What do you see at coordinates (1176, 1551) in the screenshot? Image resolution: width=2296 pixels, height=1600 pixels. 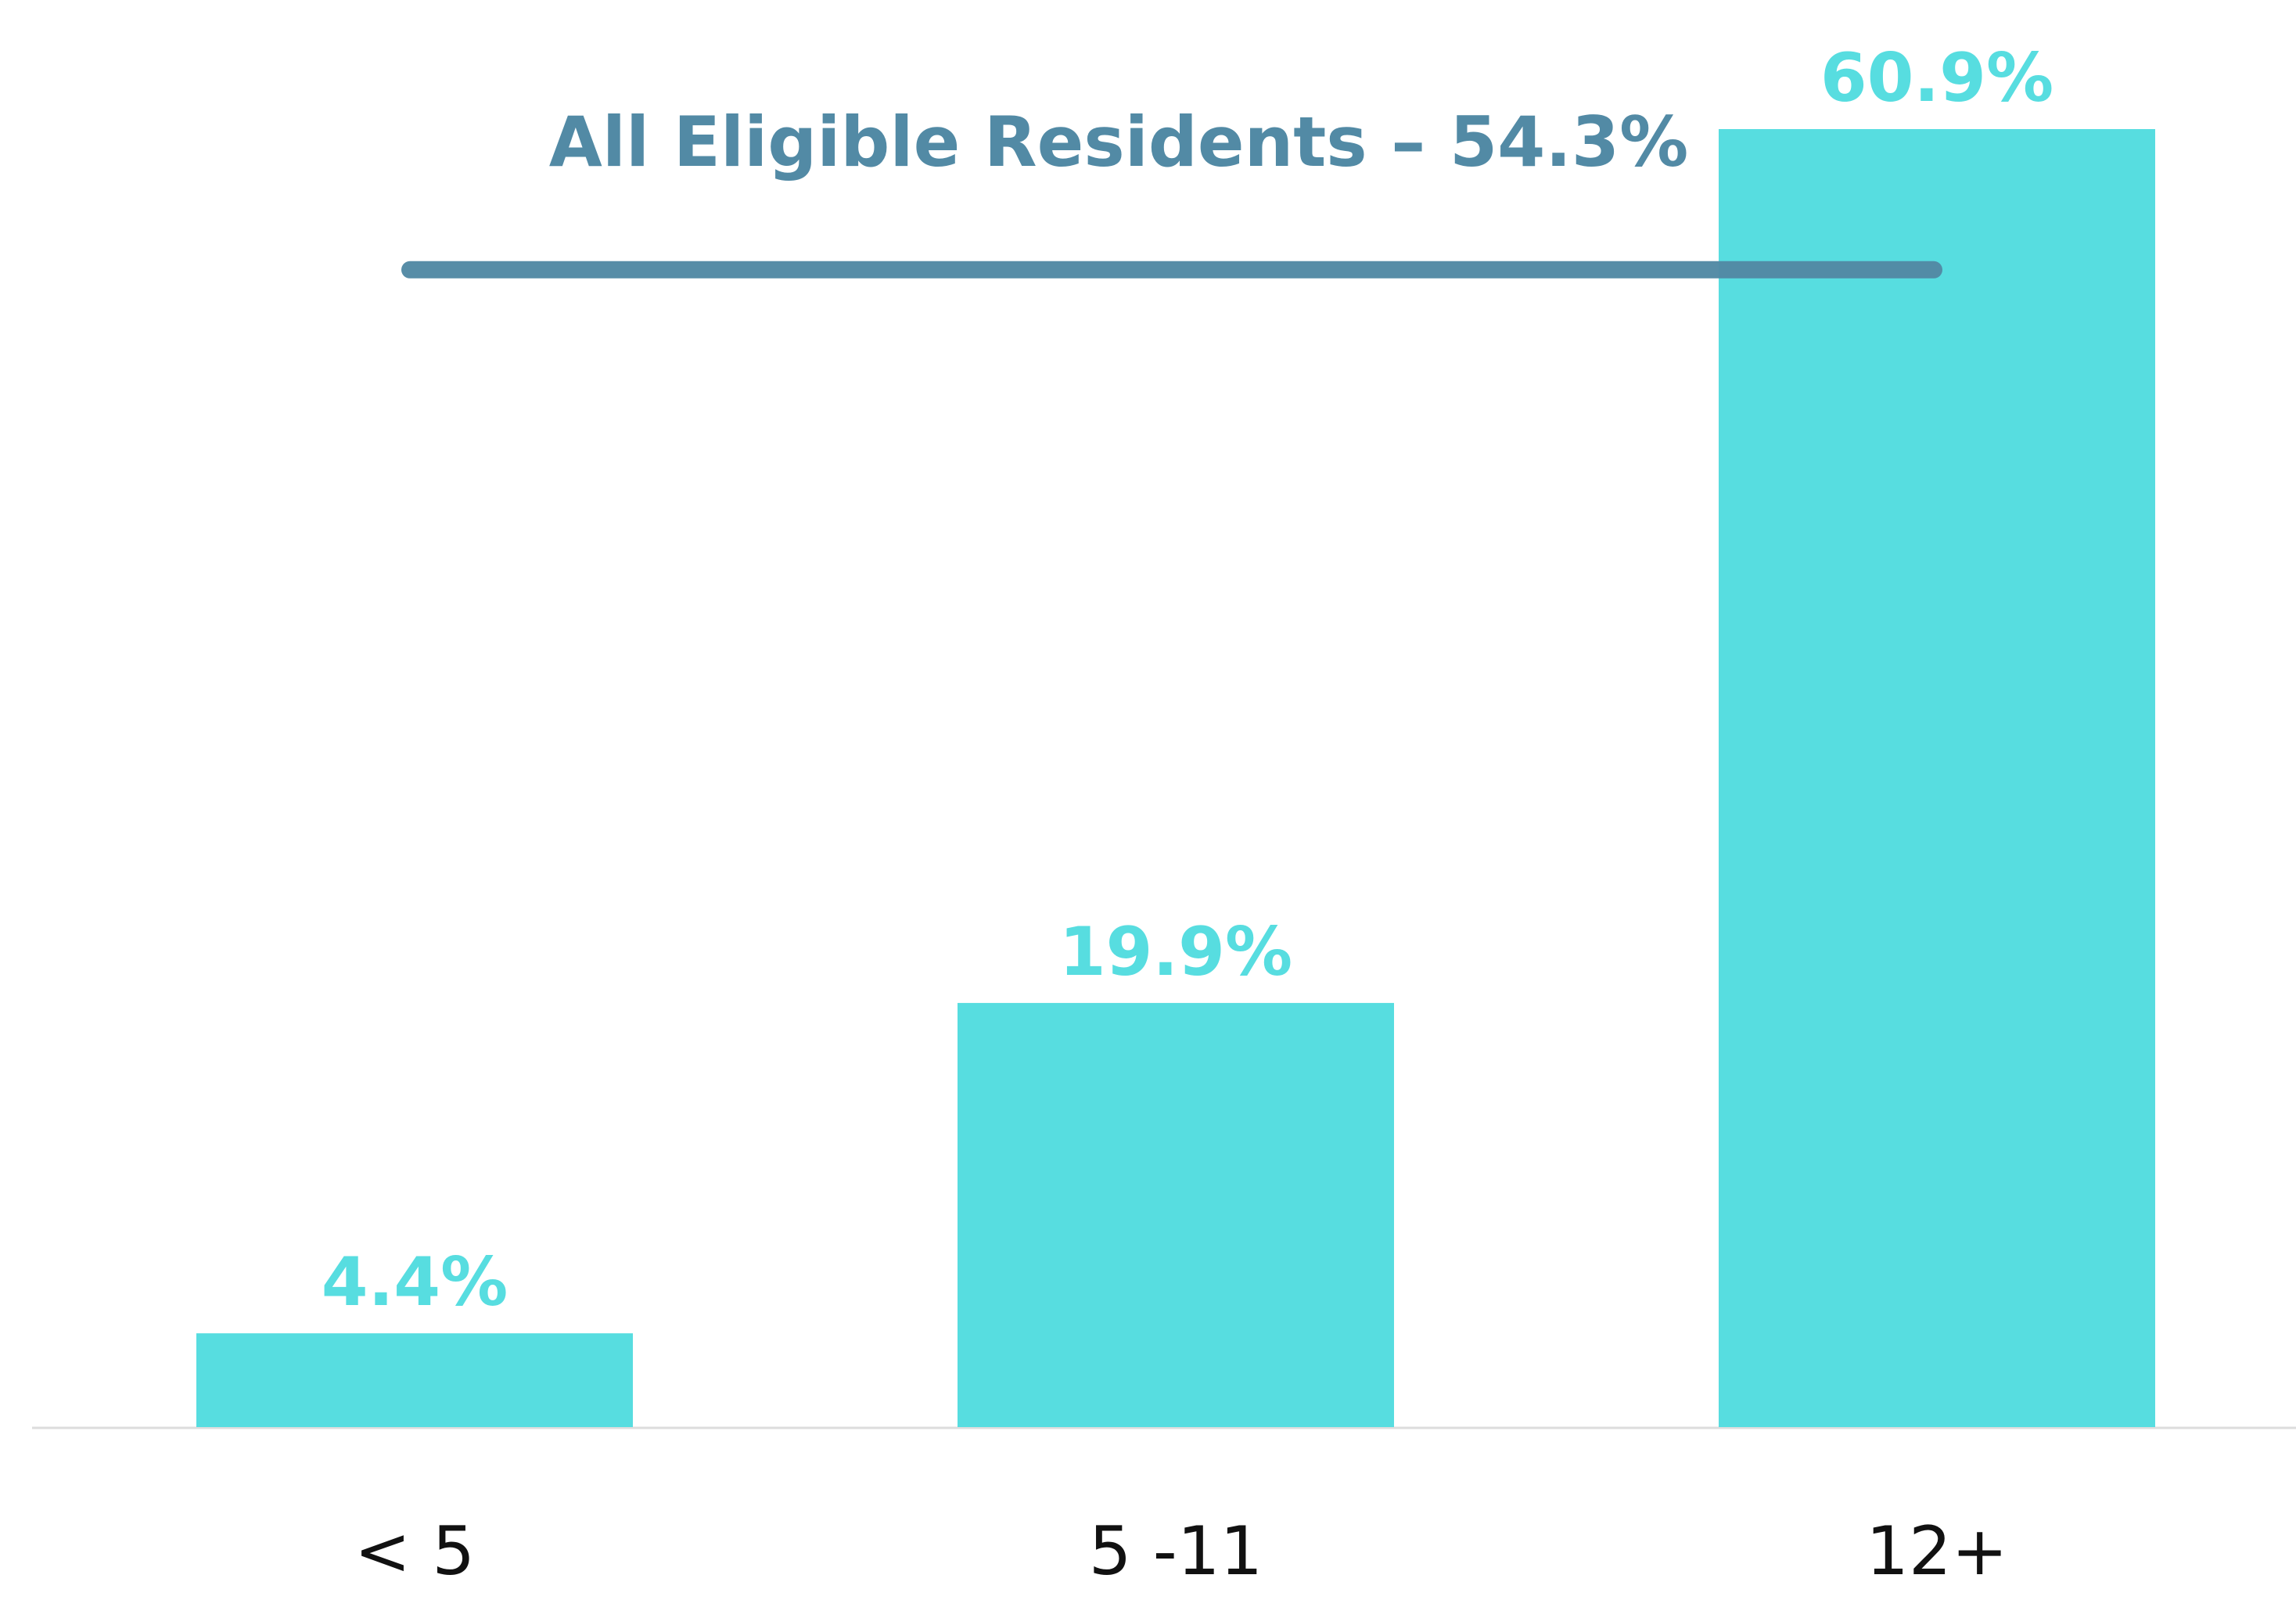 I see `x-tick-label: 5 -11` at bounding box center [1176, 1551].